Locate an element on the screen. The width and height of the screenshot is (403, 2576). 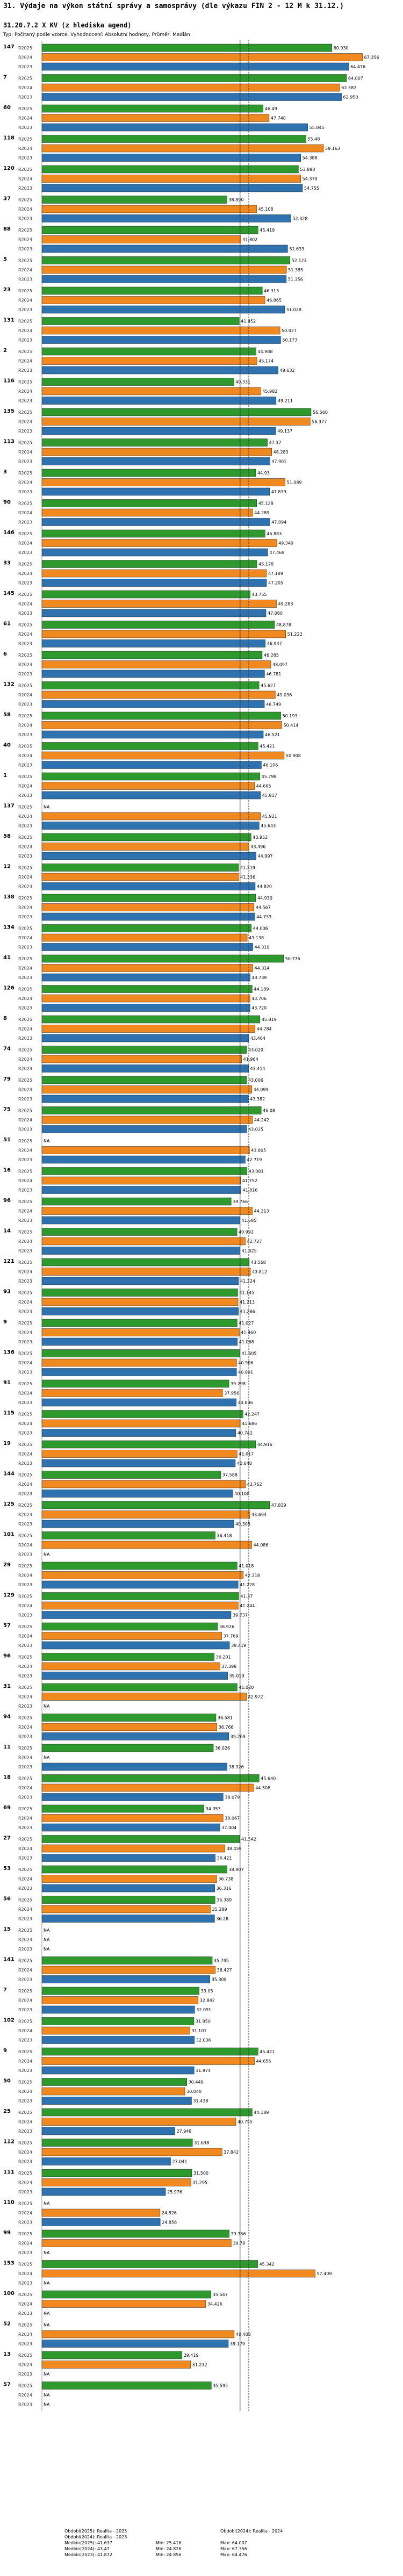
data-label: 47.189 is located at coordinates (275, 573).